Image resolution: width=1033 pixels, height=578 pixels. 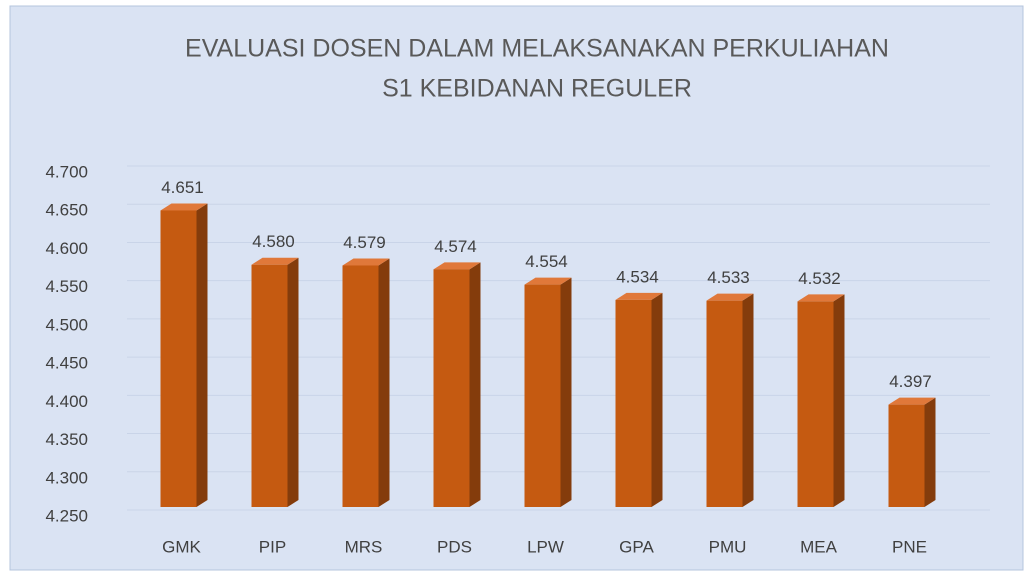 I want to click on data-label: 4.579, so click(x=364, y=242).